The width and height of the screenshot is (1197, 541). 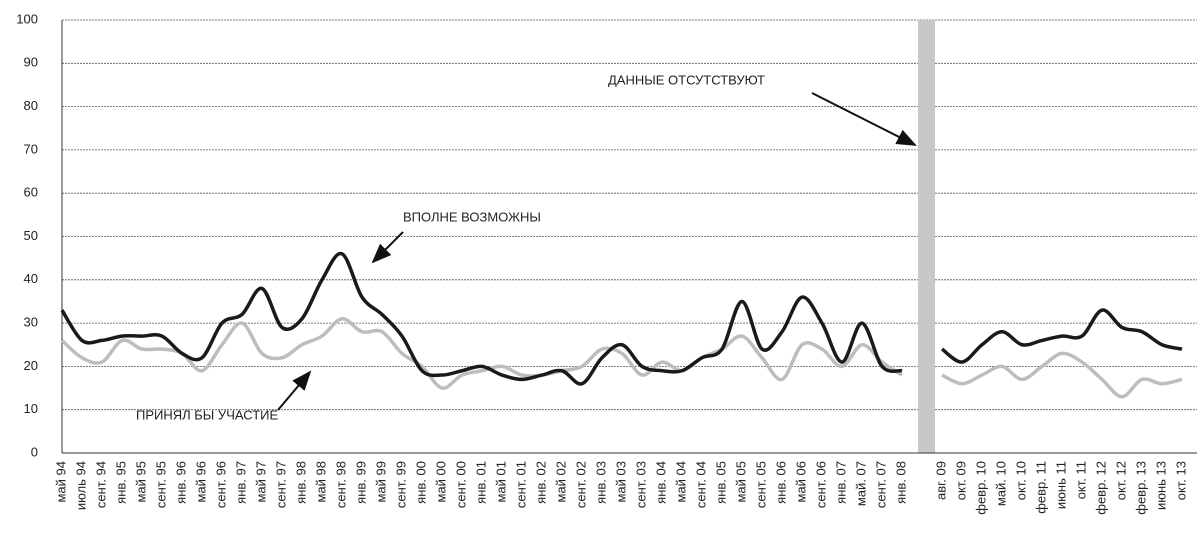 What do you see at coordinates (260, 482) in the screenshot?
I see `x-tick-label: май 97` at bounding box center [260, 482].